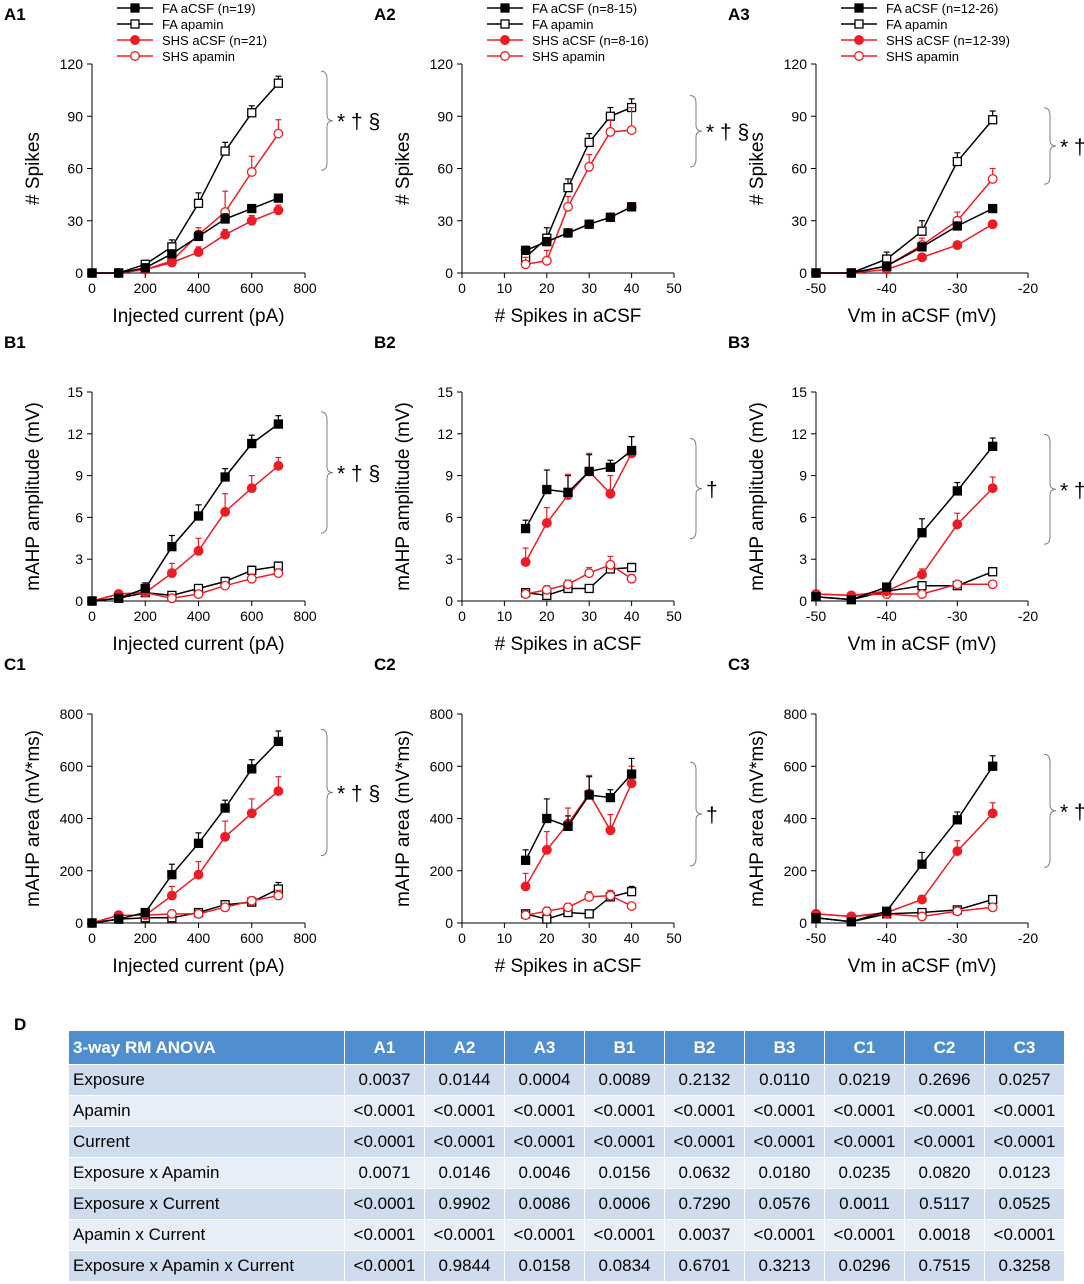 This screenshot has width=1084, height=1284. What do you see at coordinates (784, 1080) in the screenshot?
I see `table-cell: 0.0110` at bounding box center [784, 1080].